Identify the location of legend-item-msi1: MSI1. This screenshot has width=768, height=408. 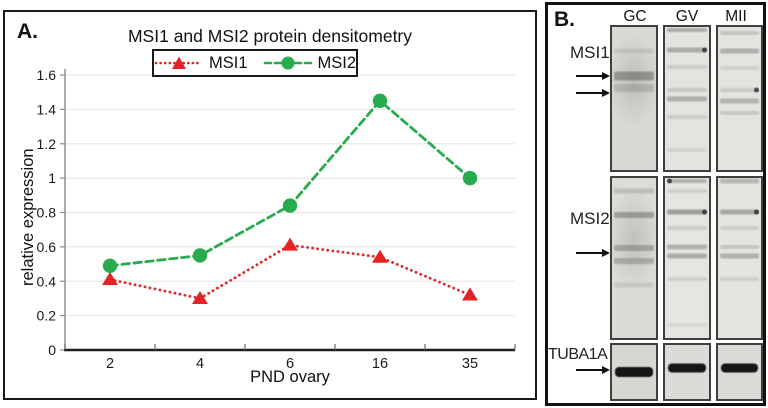
(201, 63).